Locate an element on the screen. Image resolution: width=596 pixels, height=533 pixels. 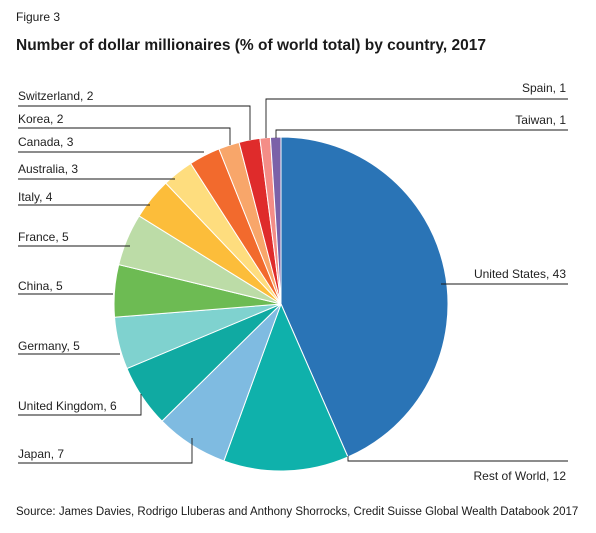
leader-japan is located at coordinates (105, 451).